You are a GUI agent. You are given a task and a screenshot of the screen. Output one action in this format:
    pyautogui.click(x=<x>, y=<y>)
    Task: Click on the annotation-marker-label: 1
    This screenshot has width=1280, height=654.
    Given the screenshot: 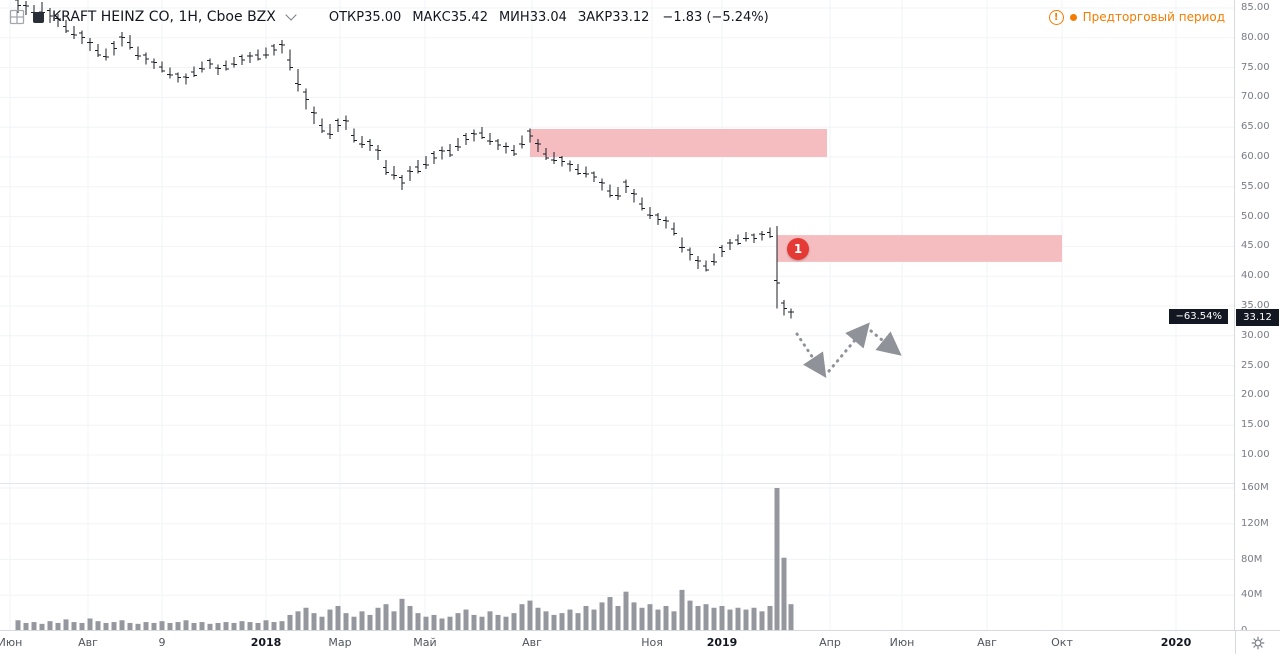 What is the action you would take?
    pyautogui.click(x=798, y=248)
    